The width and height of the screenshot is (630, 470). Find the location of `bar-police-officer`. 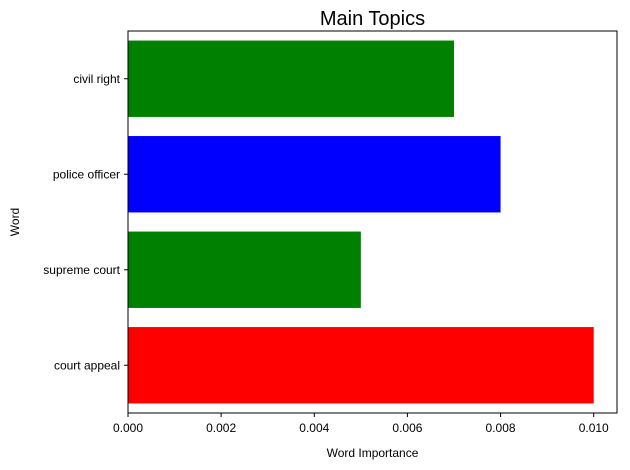

bar-police-officer is located at coordinates (314, 174).